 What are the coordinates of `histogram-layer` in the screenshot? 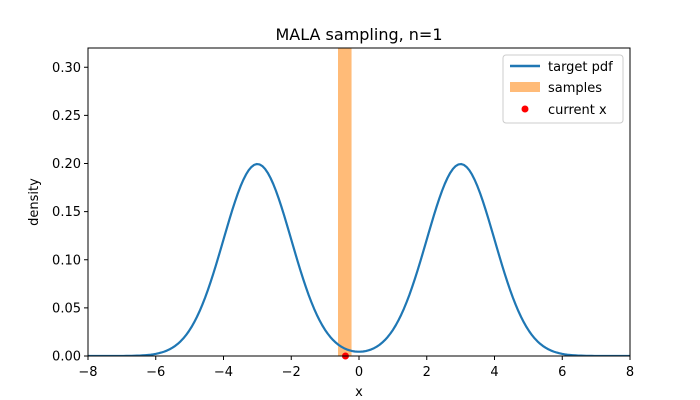 It's located at (344, 202).